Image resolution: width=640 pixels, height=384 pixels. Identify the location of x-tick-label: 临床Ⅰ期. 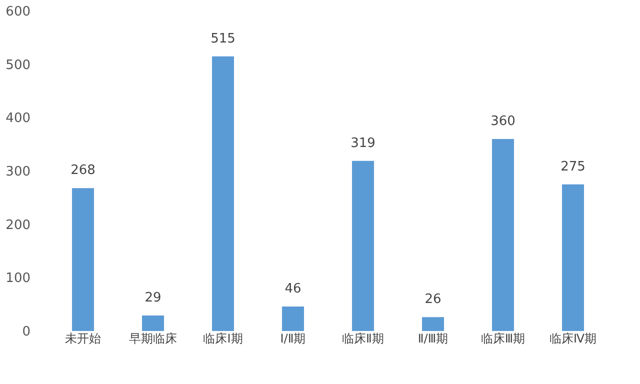
(223, 339).